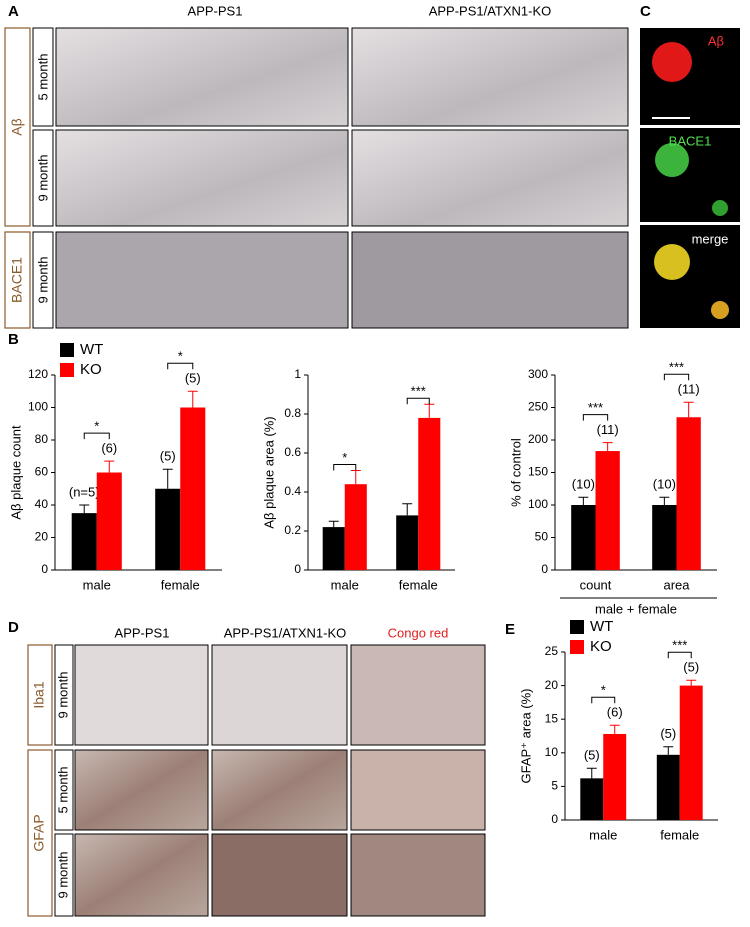  What do you see at coordinates (38, 374) in the screenshot?
I see `y-tick-label: 120` at bounding box center [38, 374].